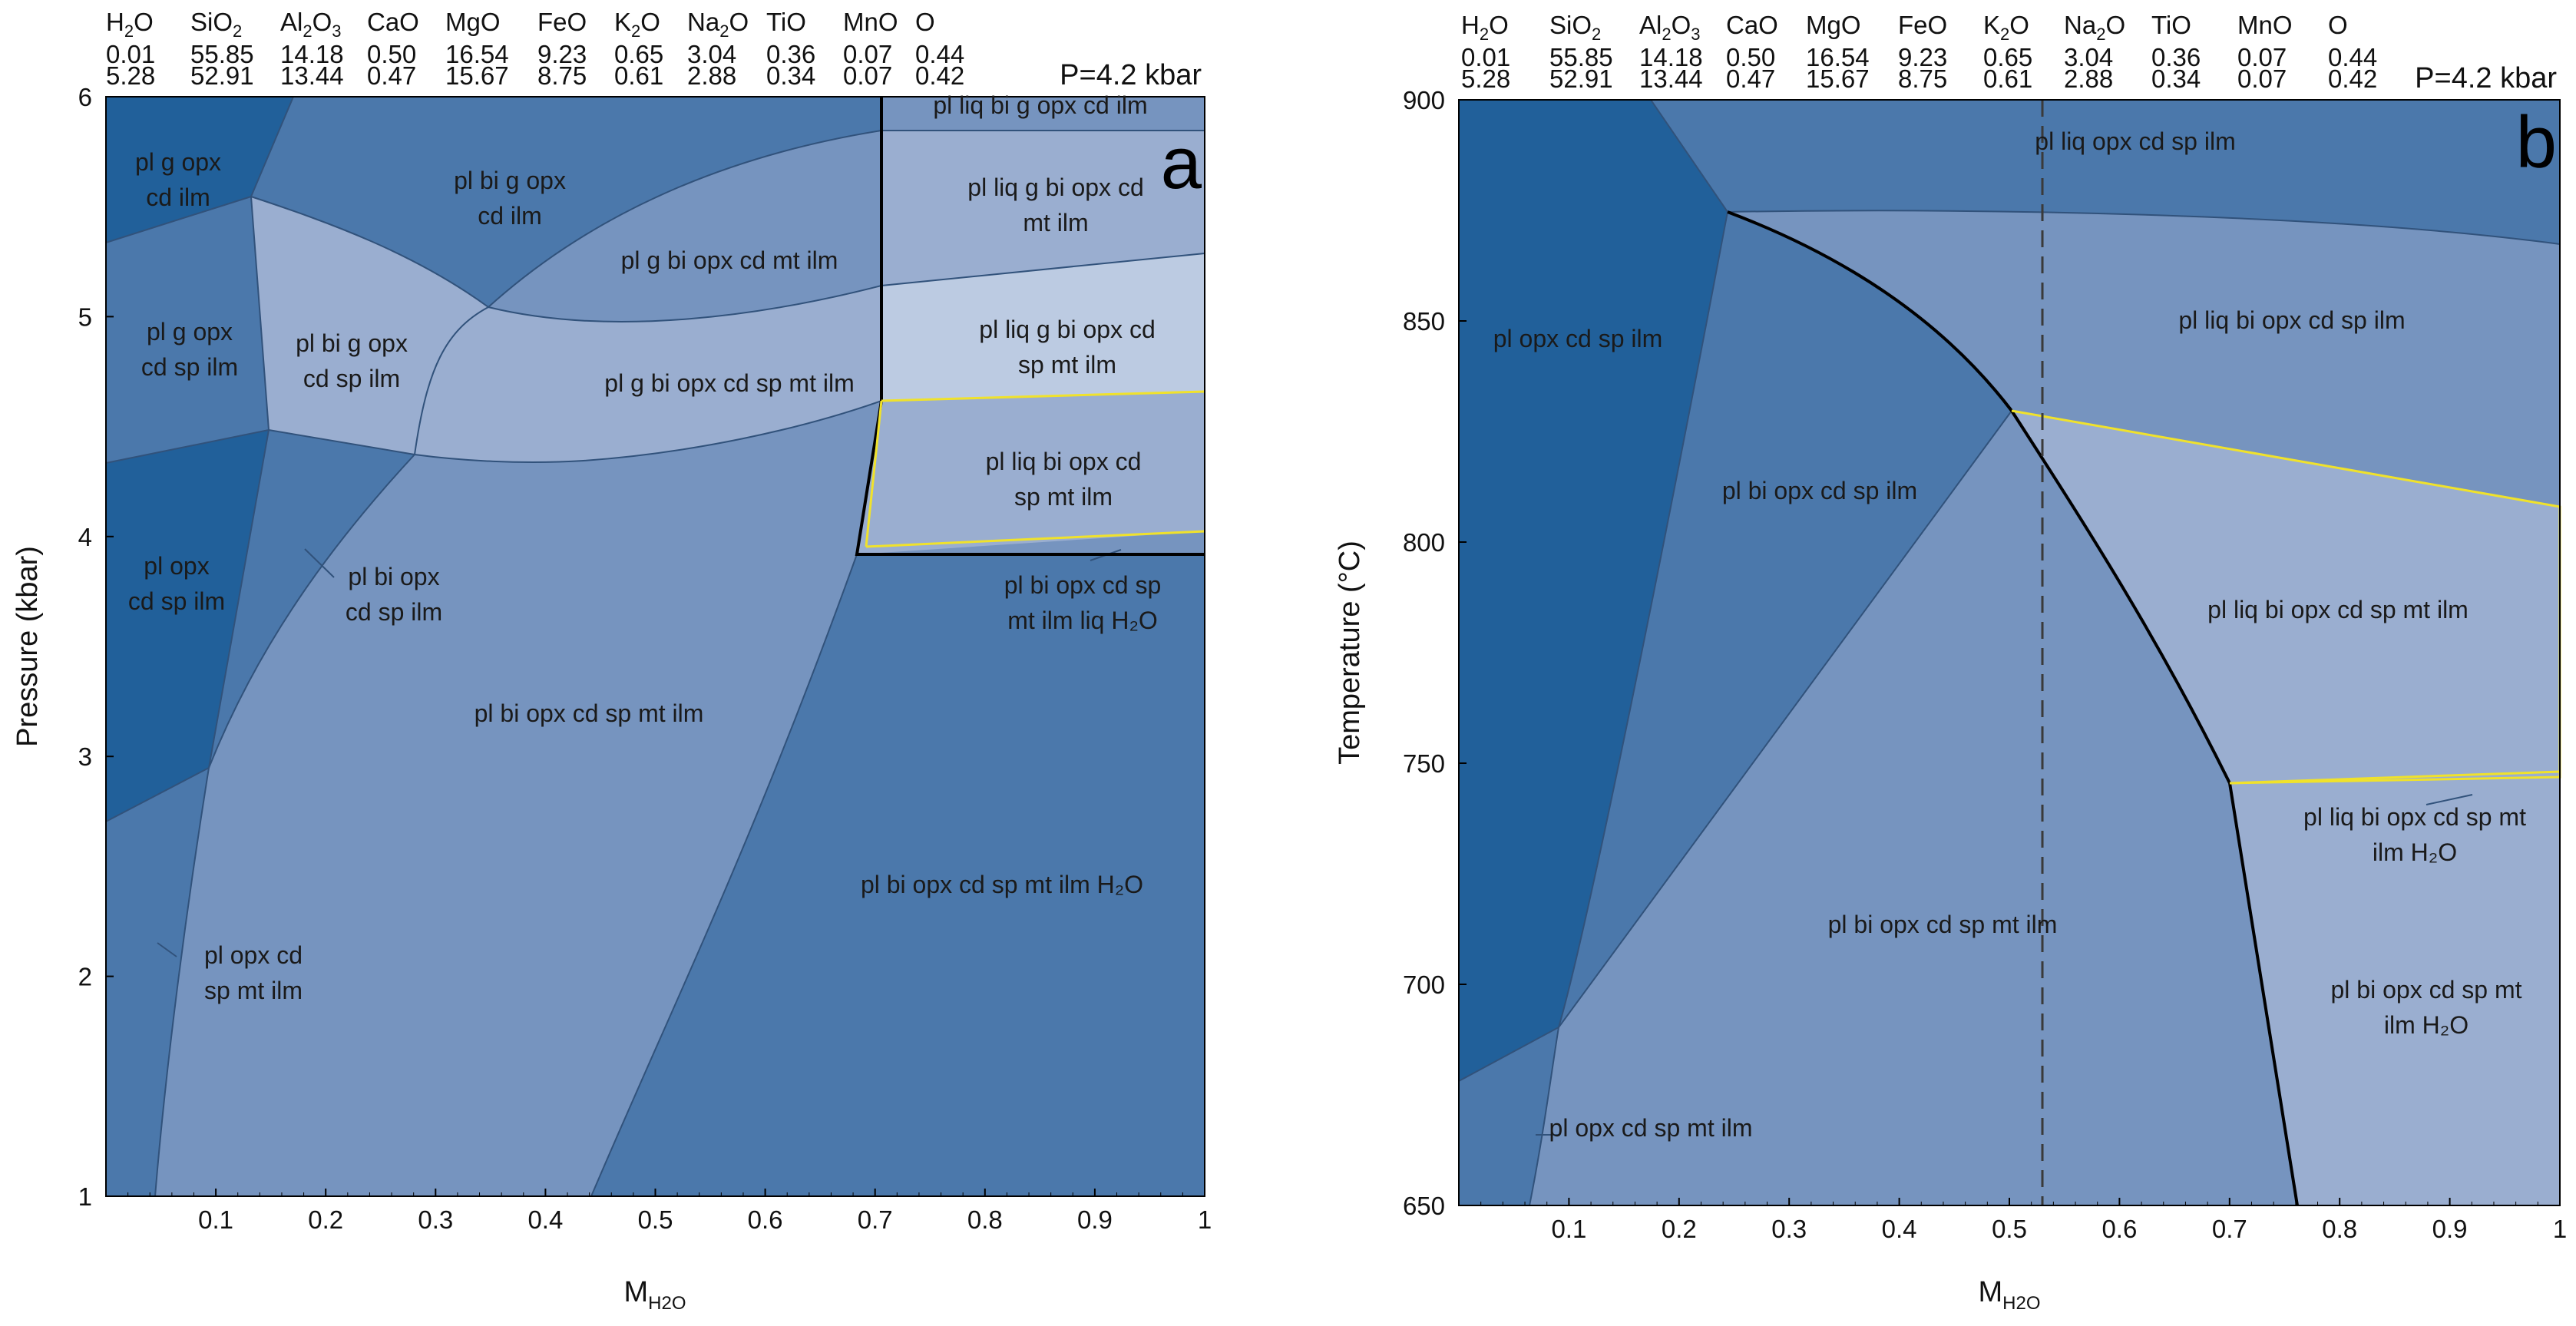 Image resolution: width=2576 pixels, height=1326 pixels. I want to click on a-x-tick-label: 0.2, so click(325, 1220).